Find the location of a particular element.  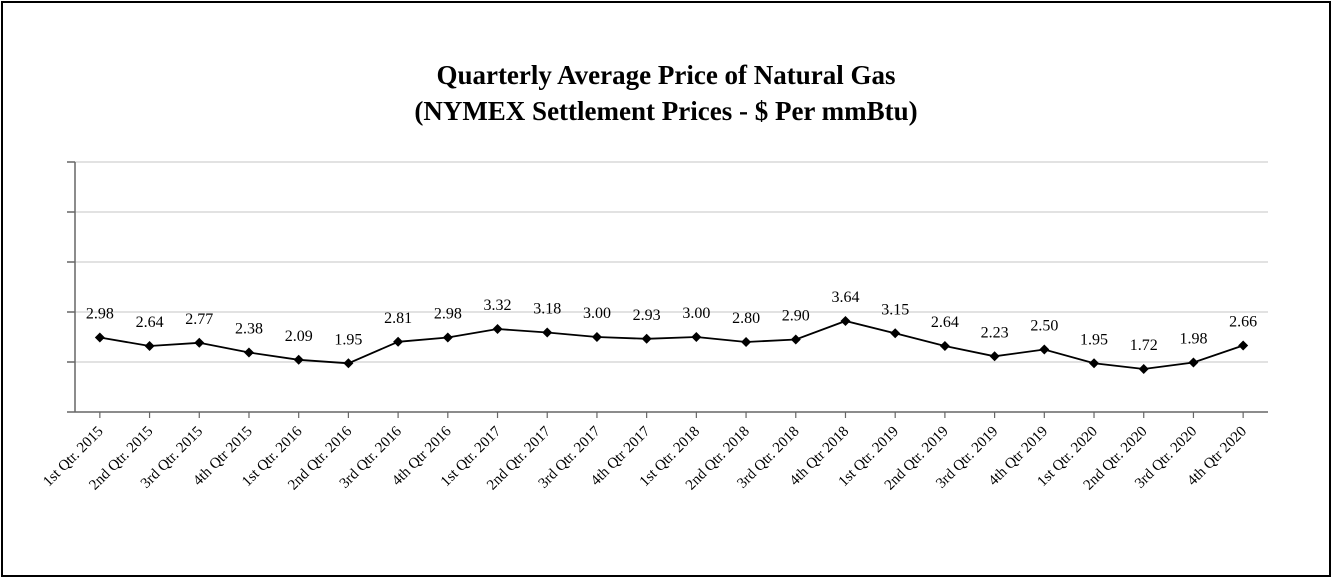

data-label: 3.32 is located at coordinates (498, 305).